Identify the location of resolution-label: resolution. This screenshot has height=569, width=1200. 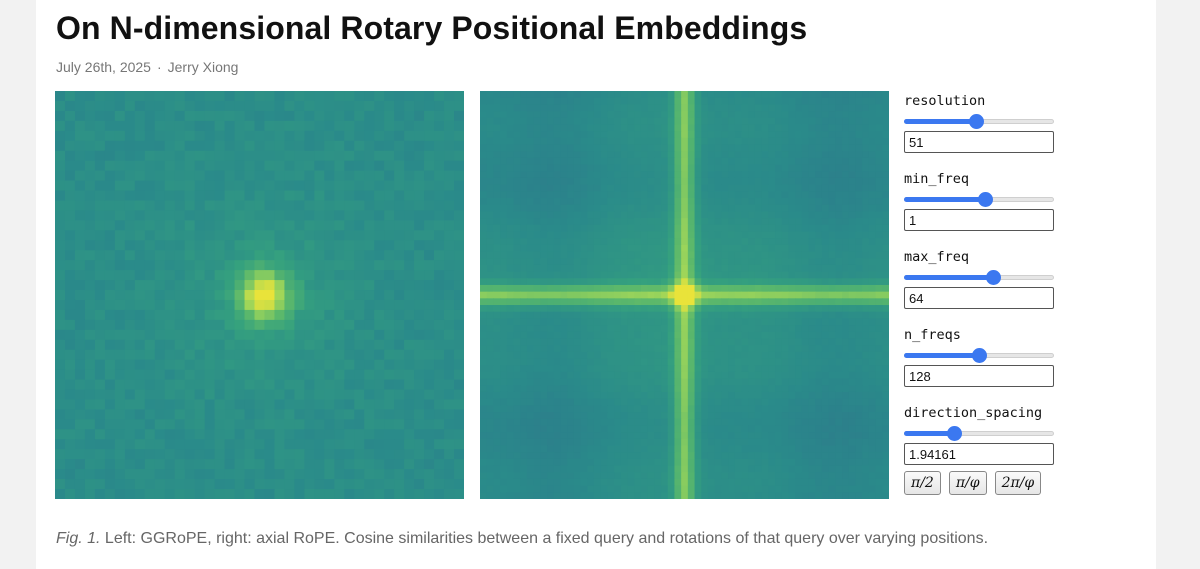
(945, 101).